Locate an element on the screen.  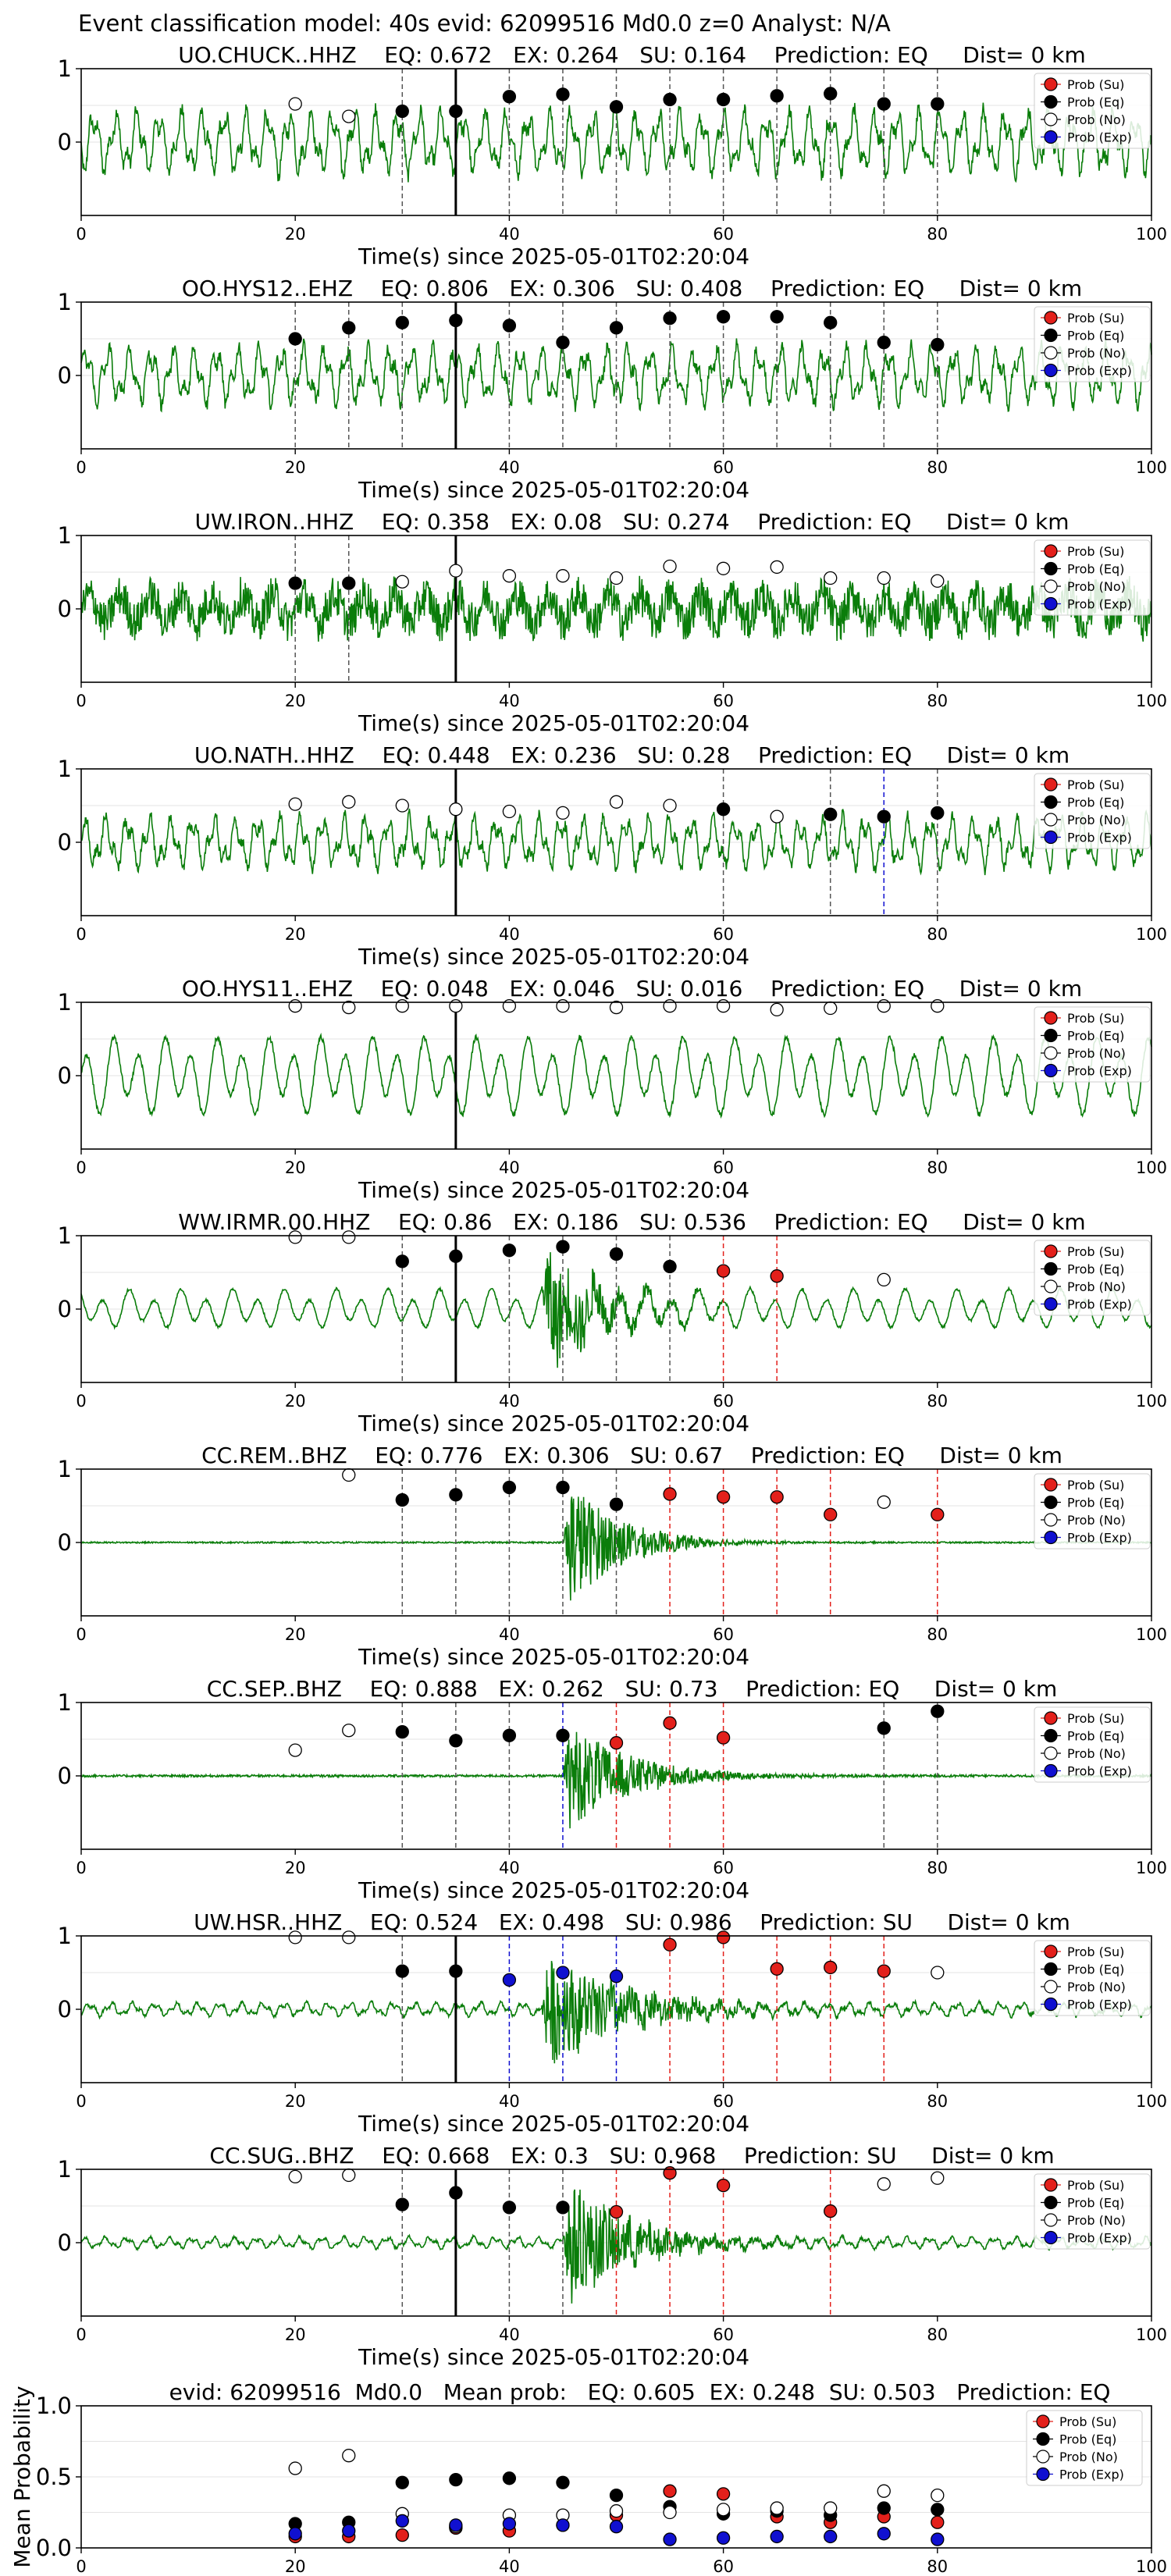
y-tick-label: 0.0 is located at coordinates (54, 2548).